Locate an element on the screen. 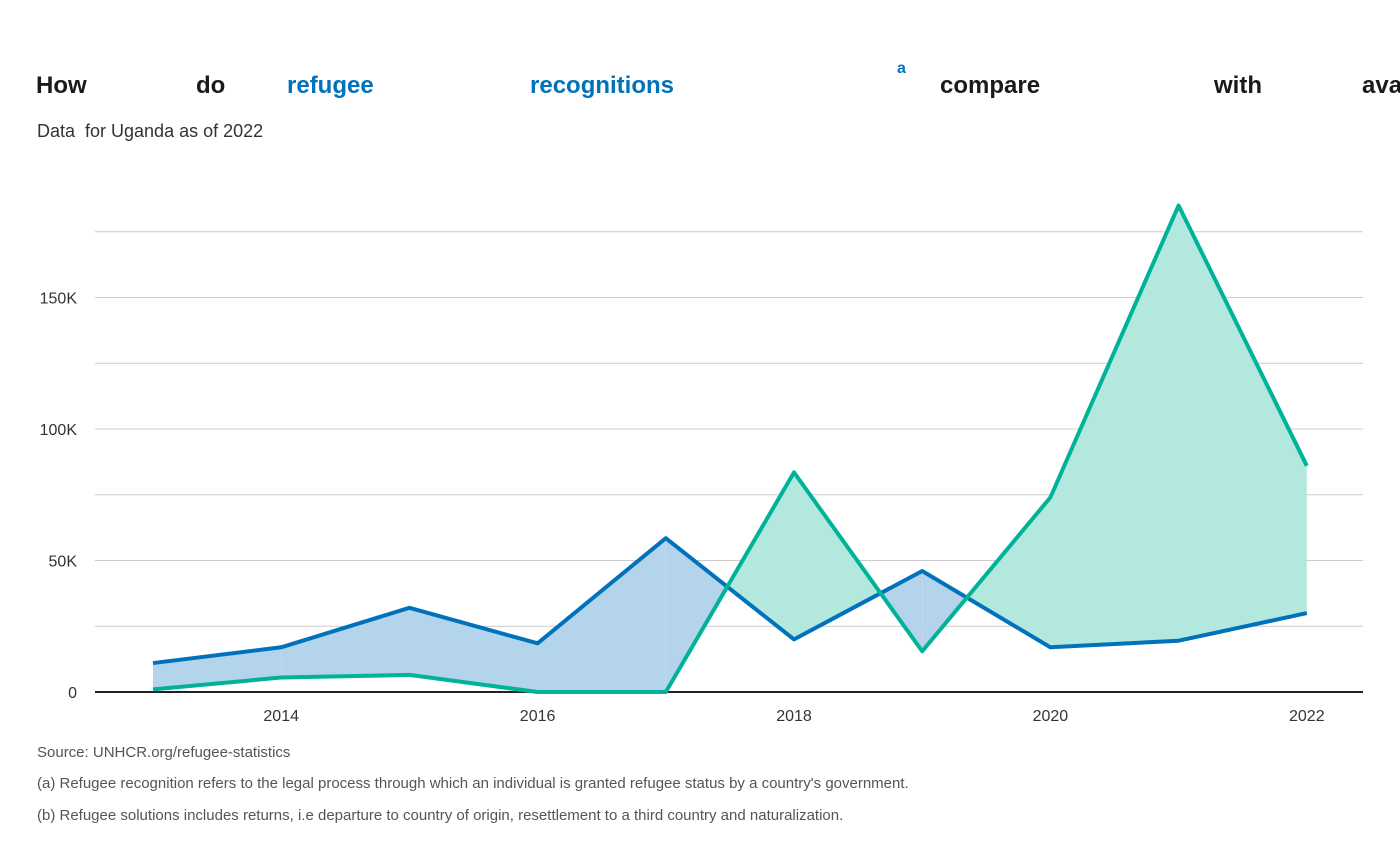 The height and width of the screenshot is (866, 1400). title-word-highlight: refugee is located at coordinates (330, 85).